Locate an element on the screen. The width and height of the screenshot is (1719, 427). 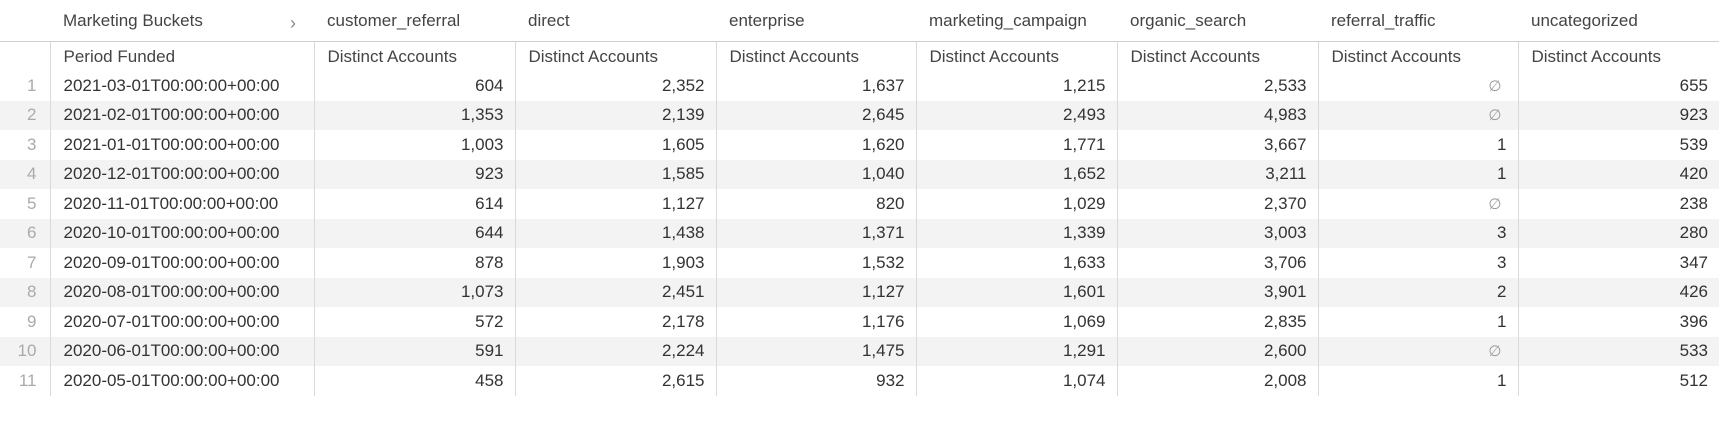
distinct-accounts-cell: 2,178 is located at coordinates (615, 322).